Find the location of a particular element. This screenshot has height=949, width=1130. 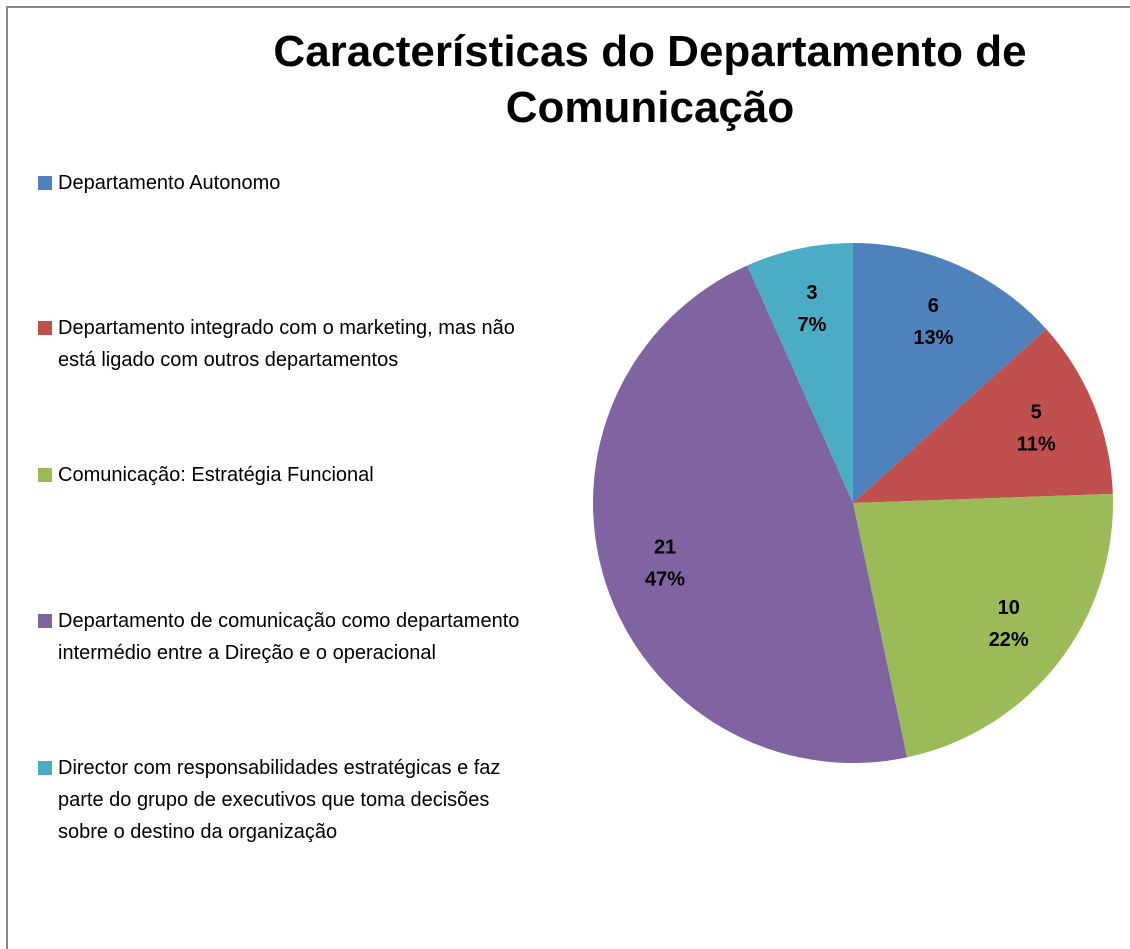

legend-item: Comunicação: Estratégia Funcional is located at coordinates (288, 475).